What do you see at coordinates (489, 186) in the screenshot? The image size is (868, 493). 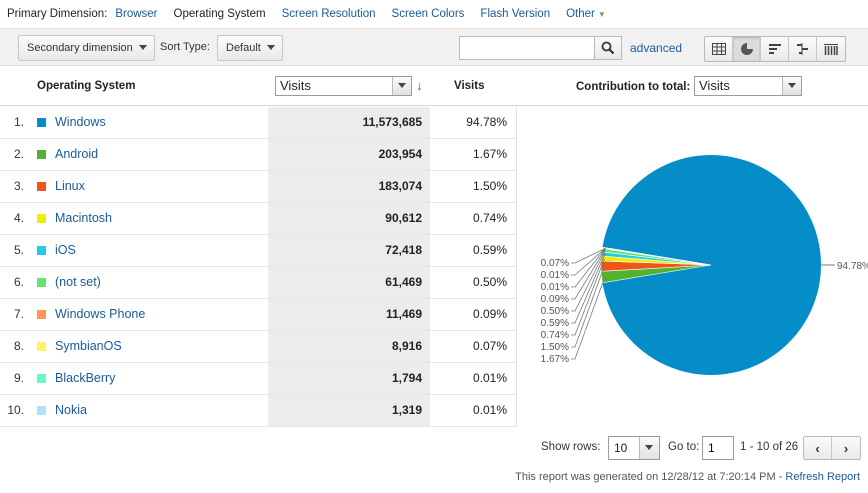 I see `row-percent: 1.50%` at bounding box center [489, 186].